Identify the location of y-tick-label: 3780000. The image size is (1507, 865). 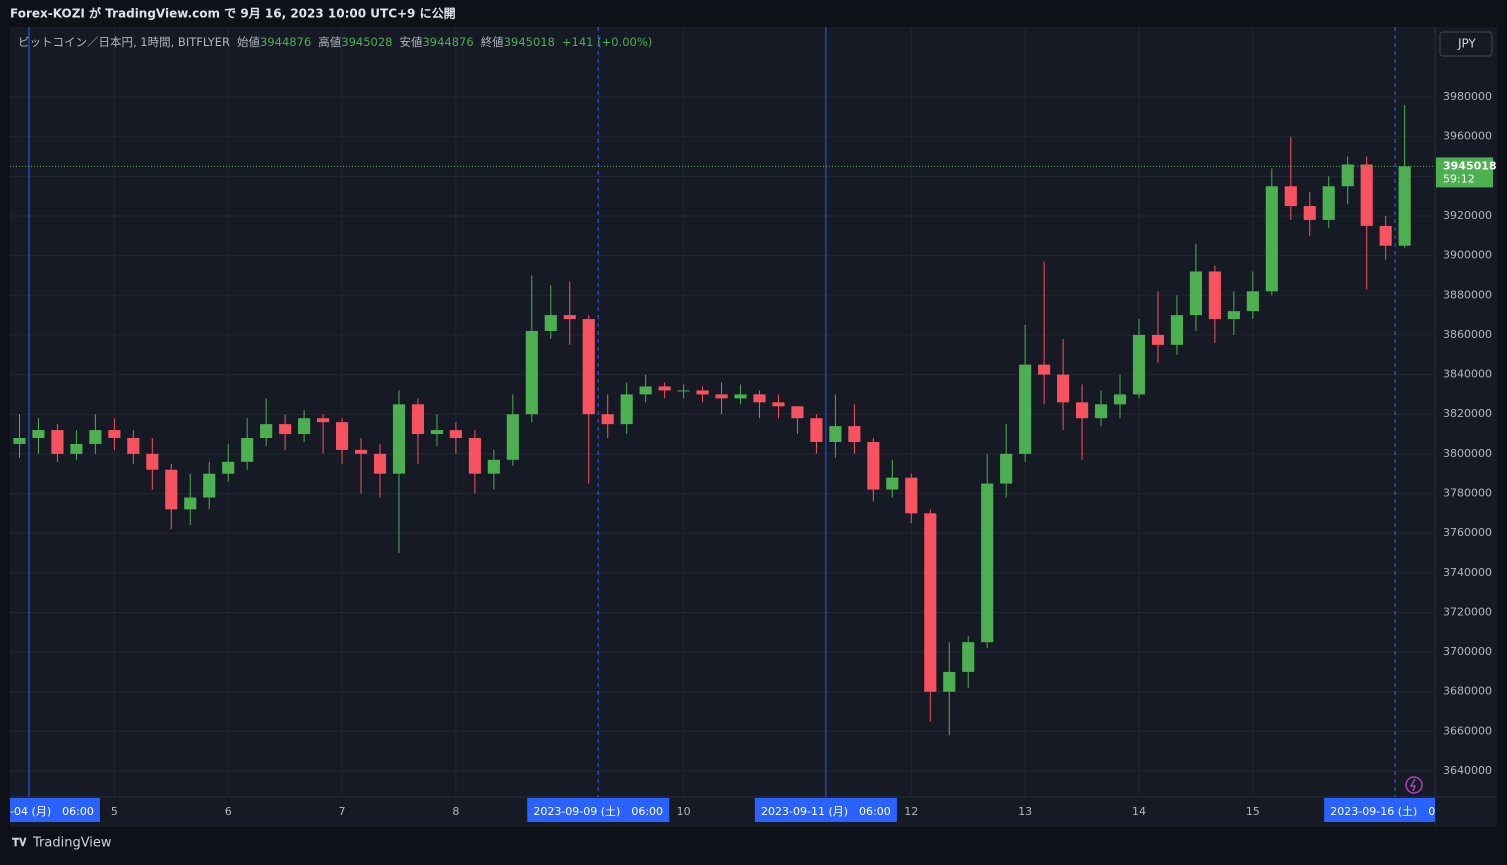
(1467, 493).